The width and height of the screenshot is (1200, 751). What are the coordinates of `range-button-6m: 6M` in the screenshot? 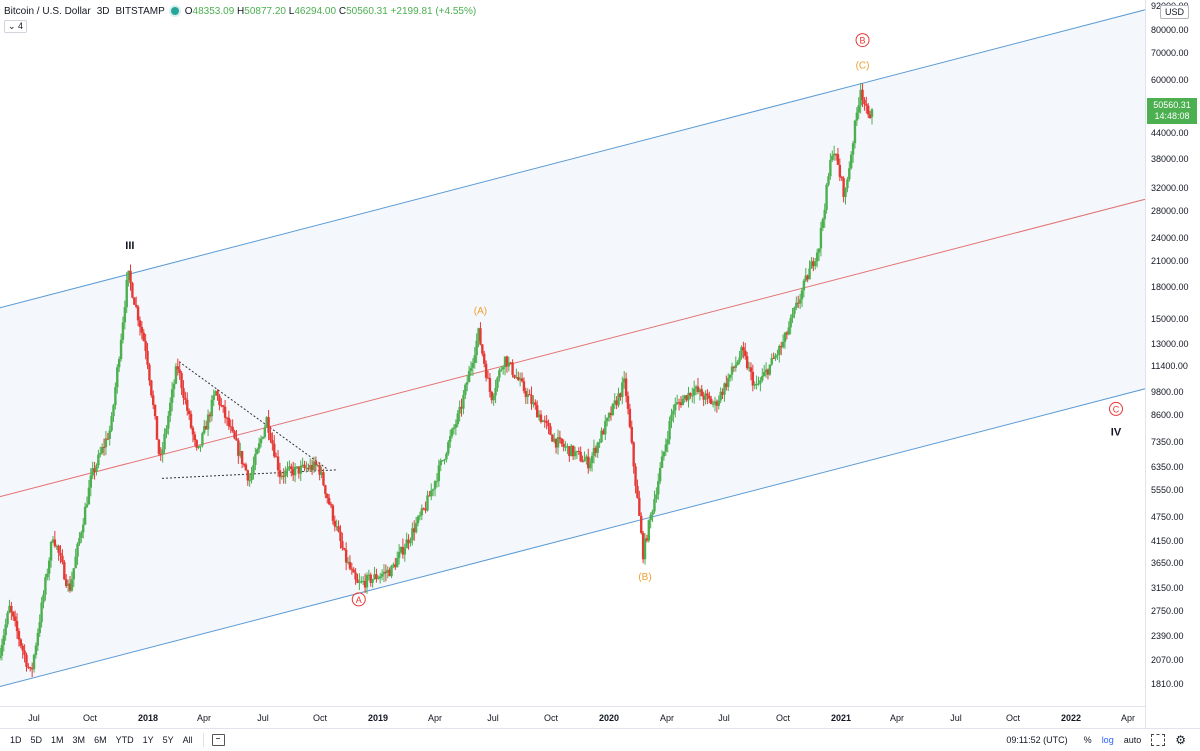 It's located at (100, 740).